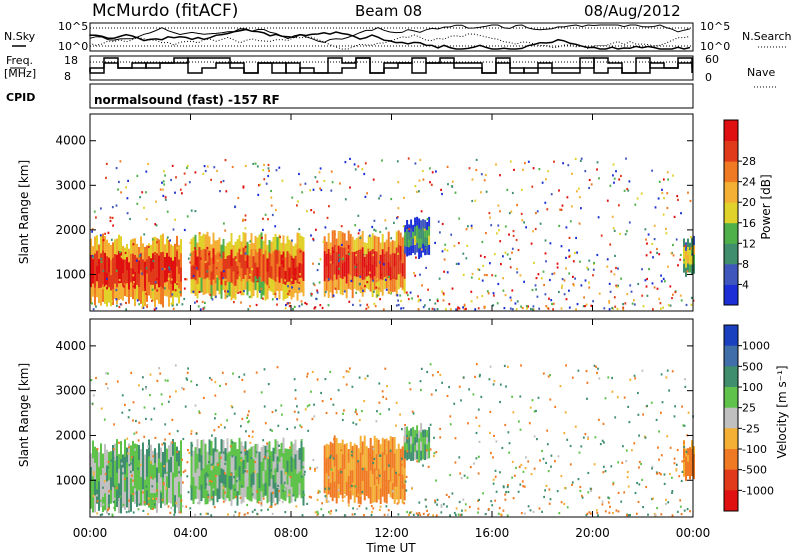 This screenshot has height=554, width=800. What do you see at coordinates (187, 100) in the screenshot?
I see `cpid-value: normalsound (fast) -157 RF` at bounding box center [187, 100].